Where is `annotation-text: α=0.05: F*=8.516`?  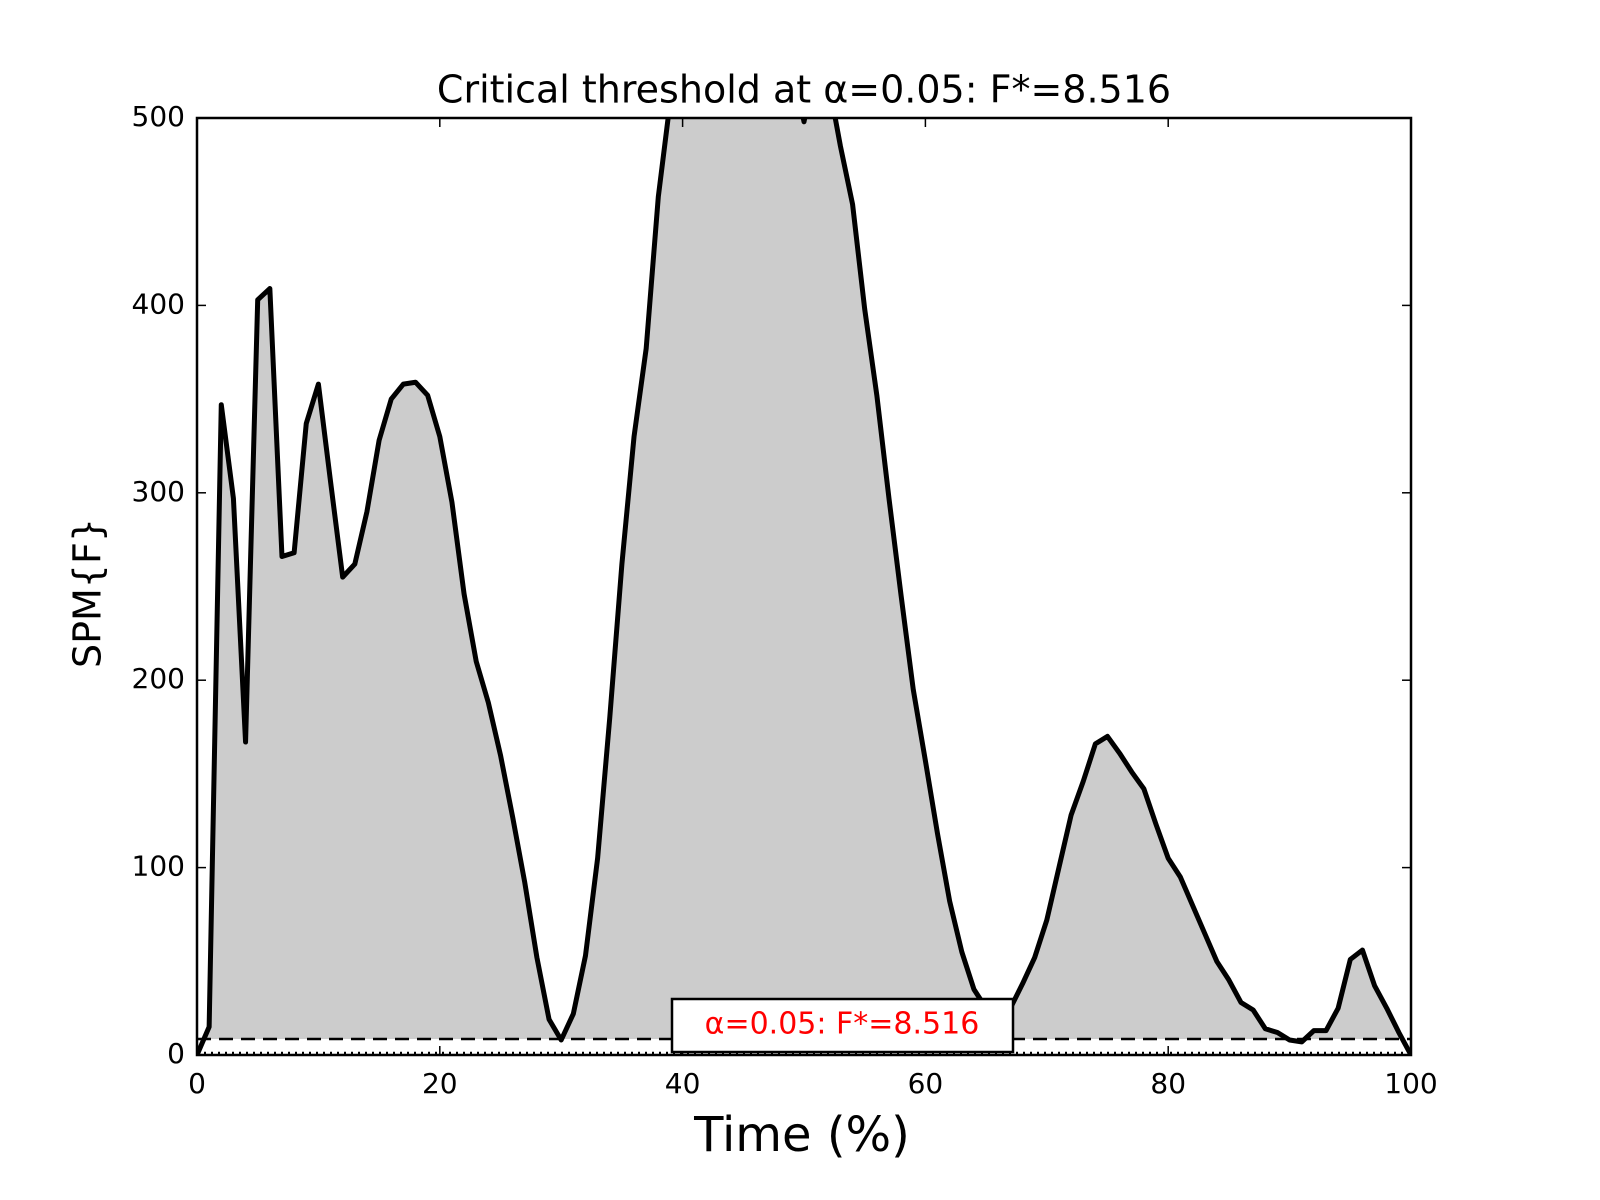 annotation-text: α=0.05: F*=8.516 is located at coordinates (842, 1024).